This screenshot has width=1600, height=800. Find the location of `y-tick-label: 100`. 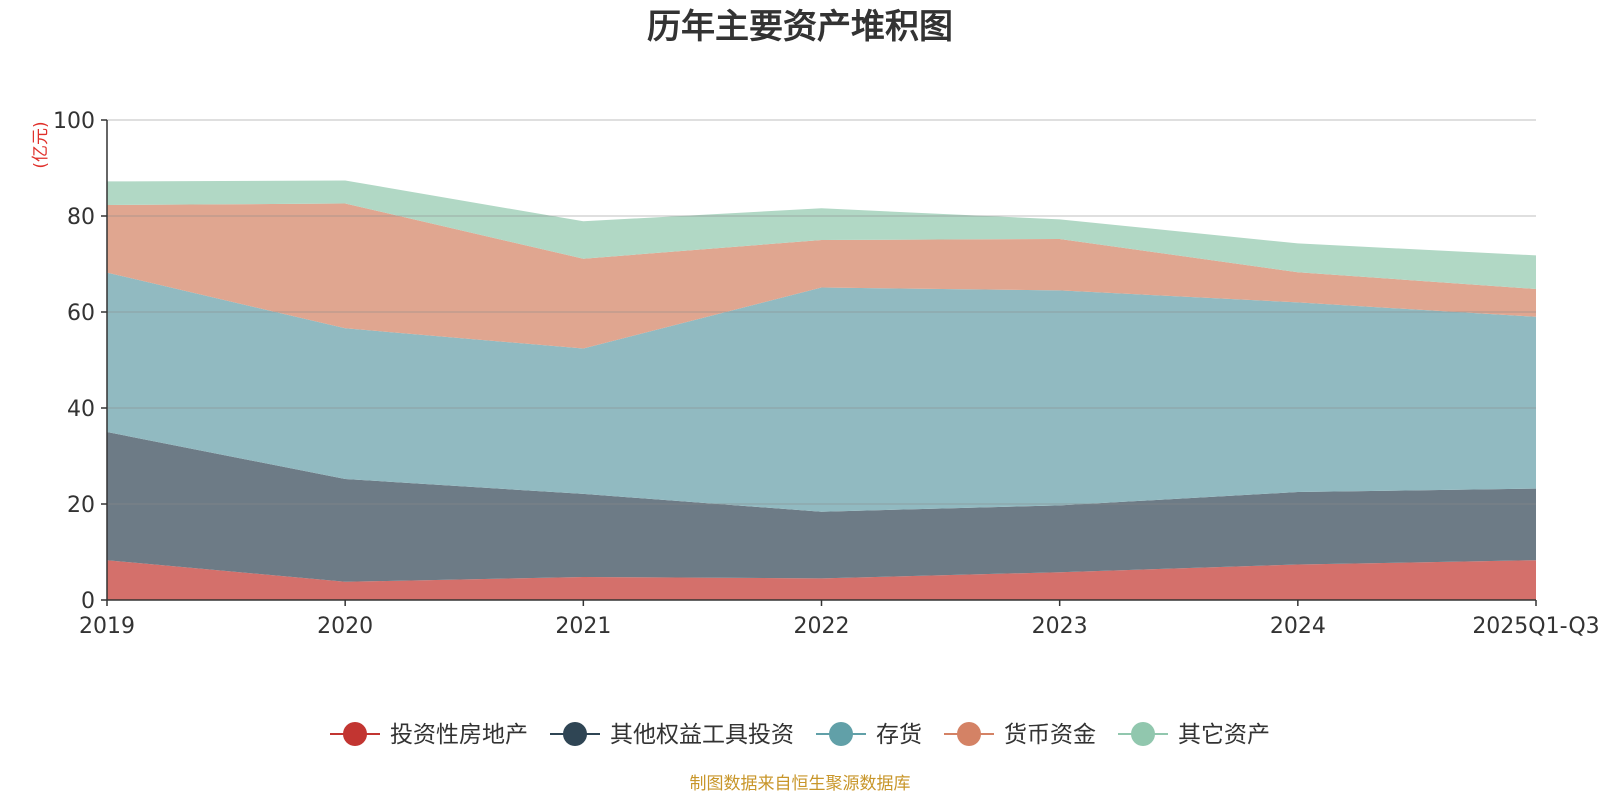

y-tick-label: 100 is located at coordinates (74, 121).